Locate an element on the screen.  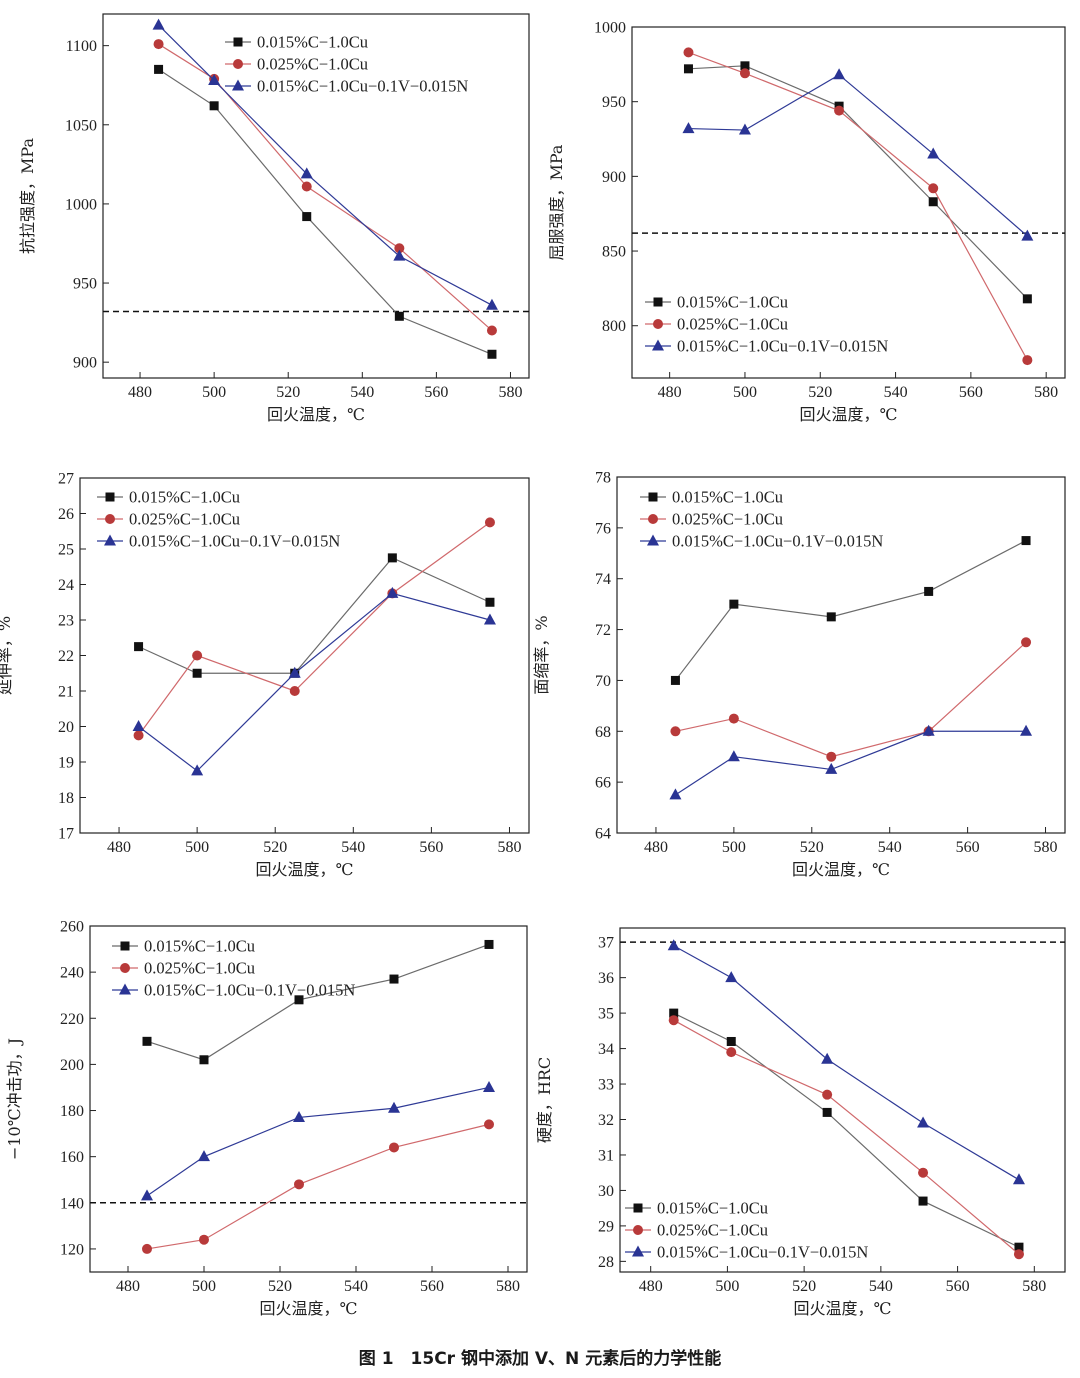
y-tick-label: 900 is located at coordinates (85, 363).